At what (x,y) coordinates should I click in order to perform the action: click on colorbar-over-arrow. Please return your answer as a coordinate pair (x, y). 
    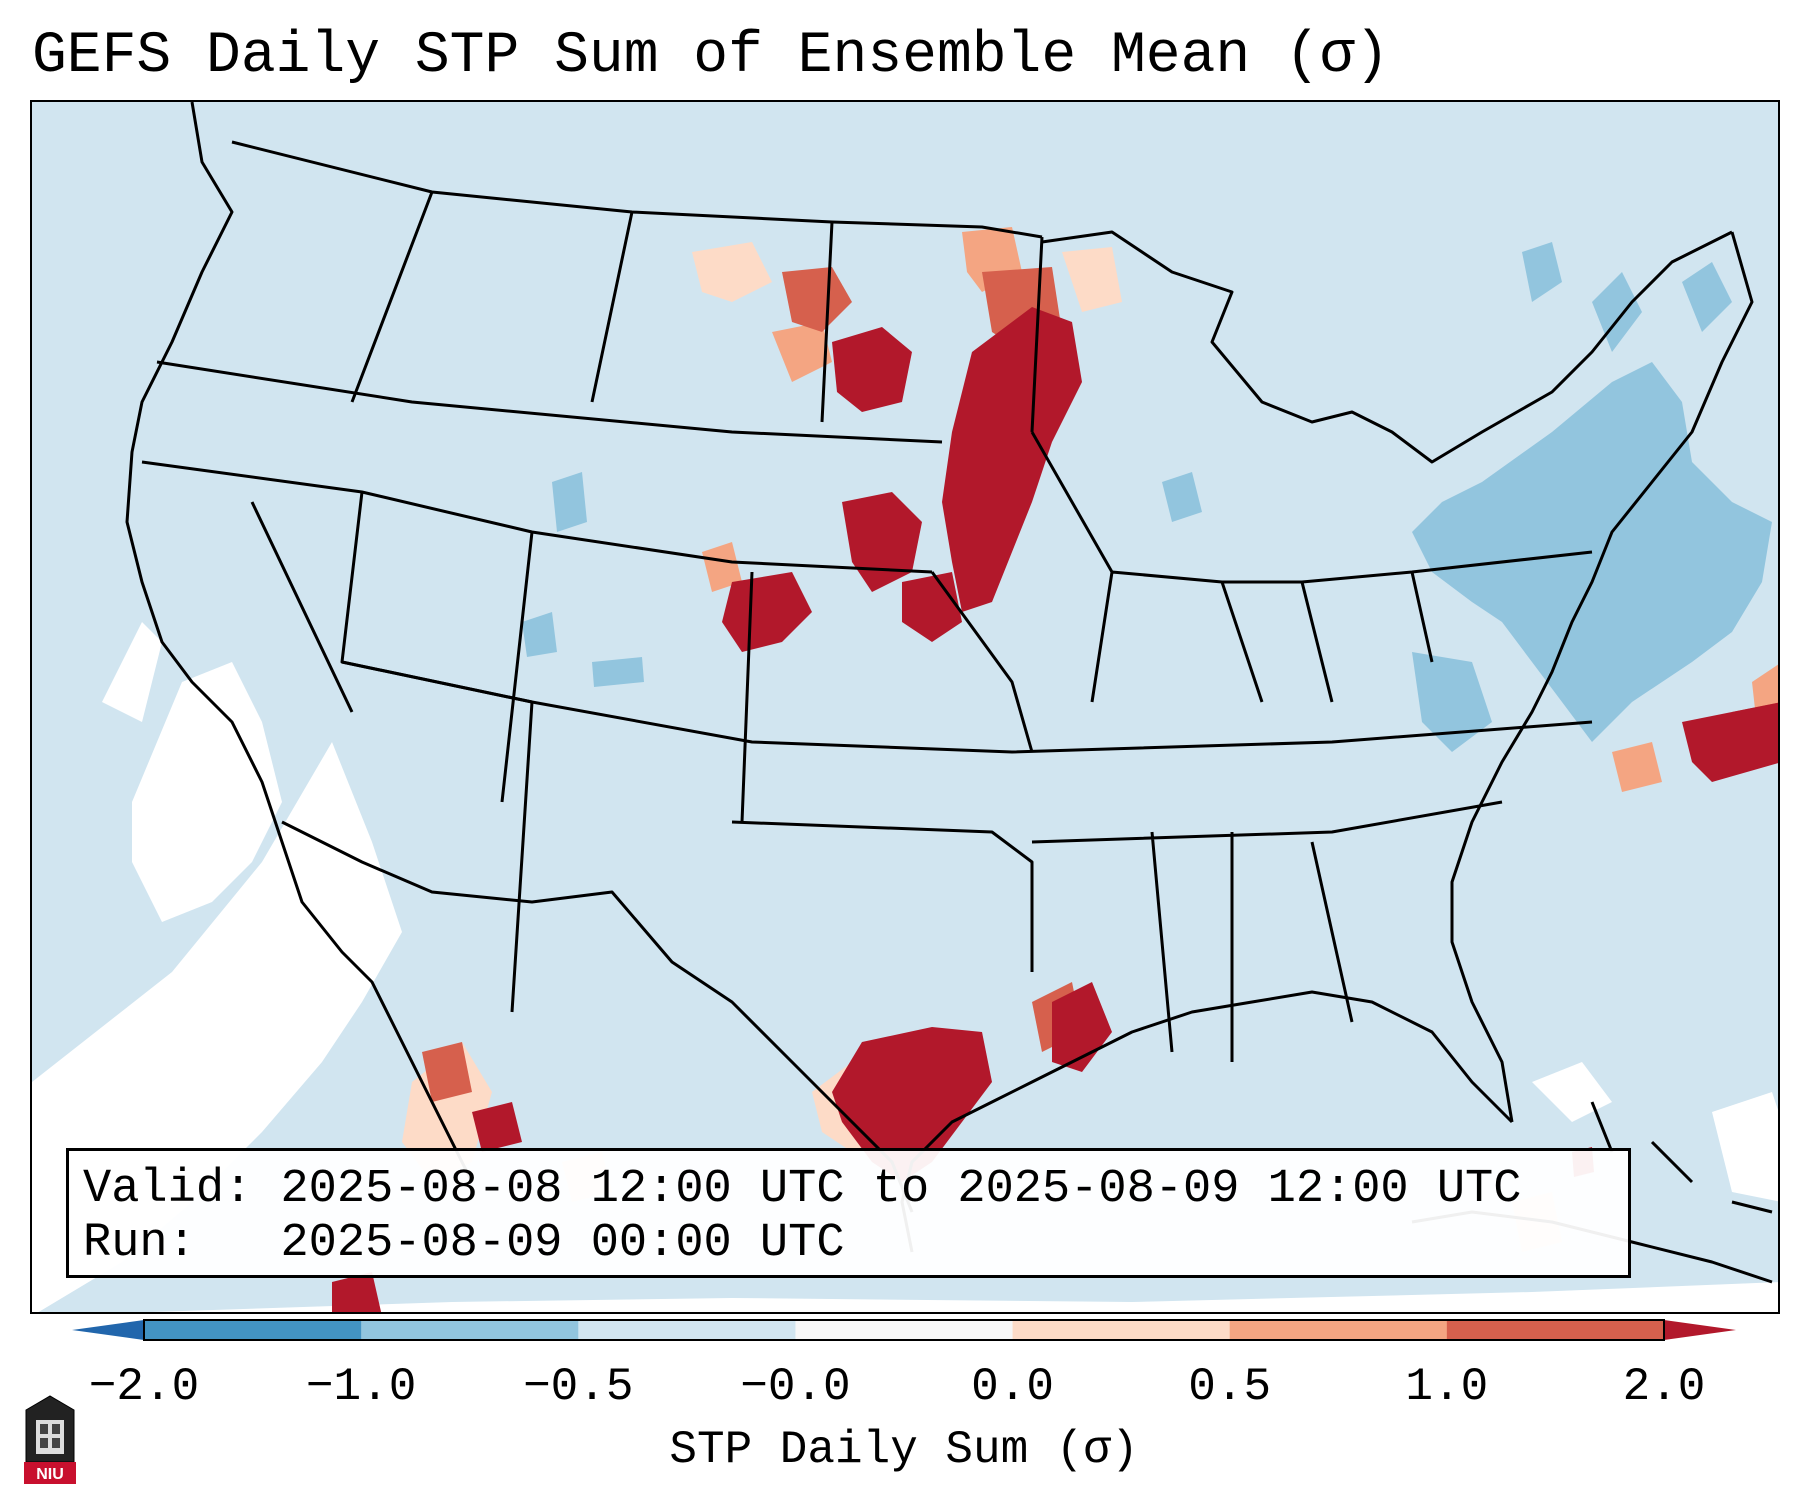
    Looking at the image, I should click on (1700, 1330).